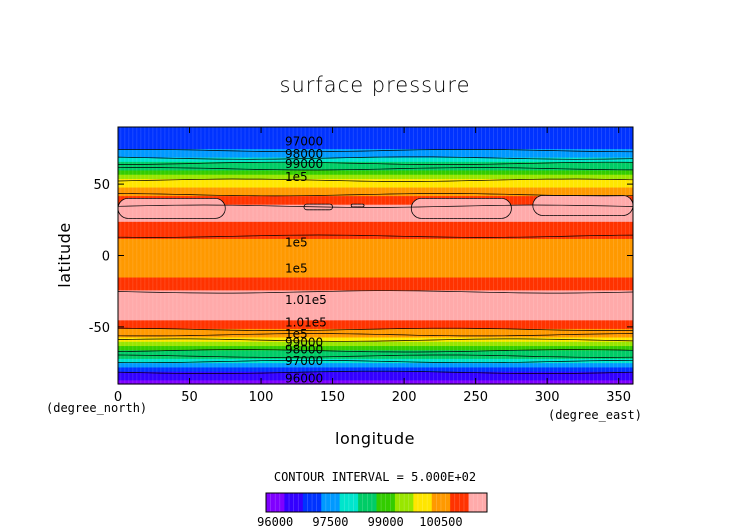  What do you see at coordinates (118, 397) in the screenshot?
I see `x-tick-label: 0` at bounding box center [118, 397].